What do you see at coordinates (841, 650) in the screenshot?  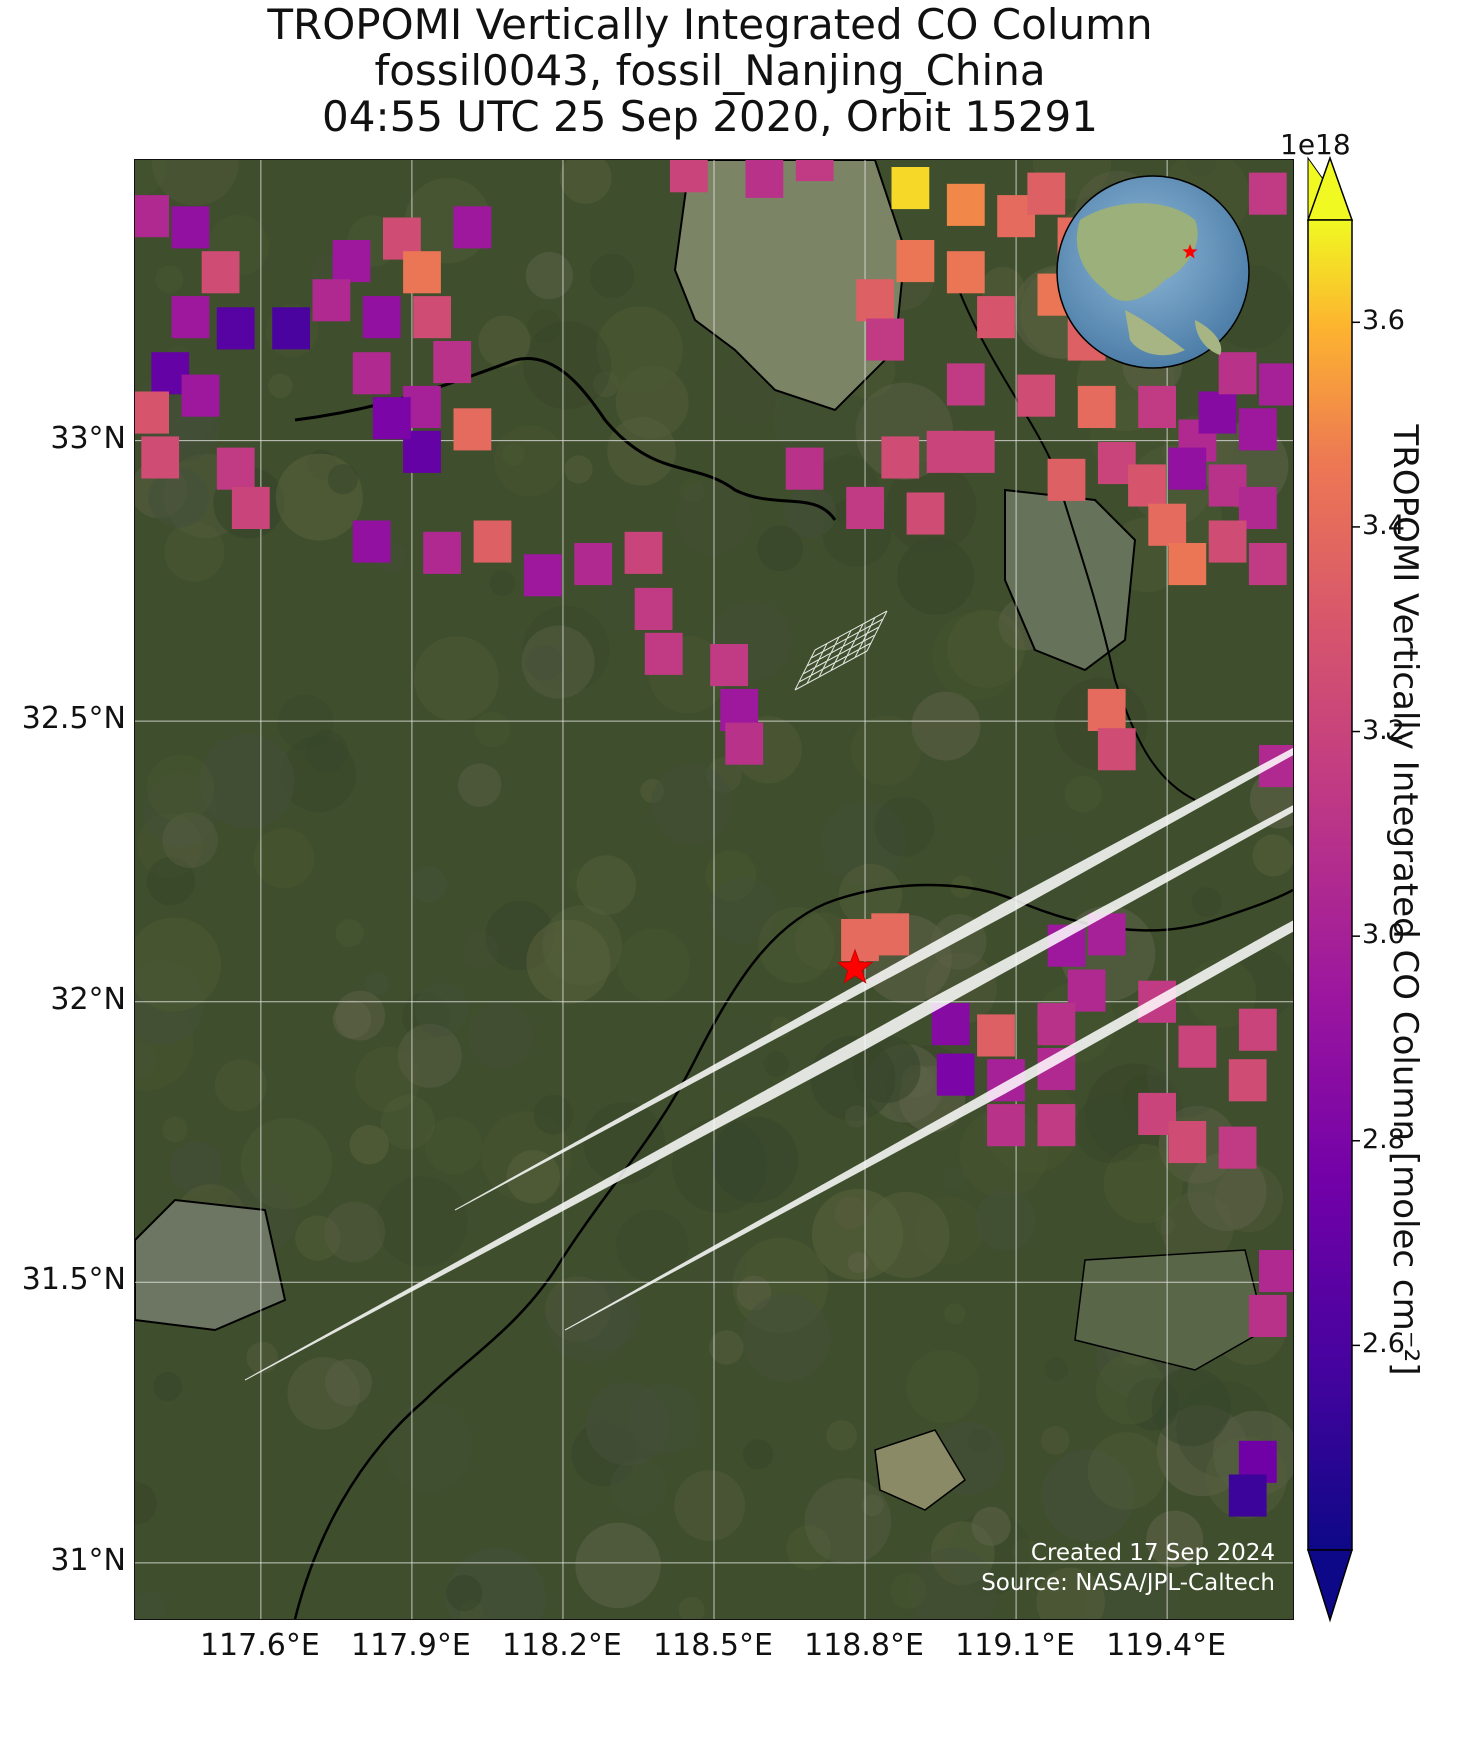 I see `footprint-swath` at bounding box center [841, 650].